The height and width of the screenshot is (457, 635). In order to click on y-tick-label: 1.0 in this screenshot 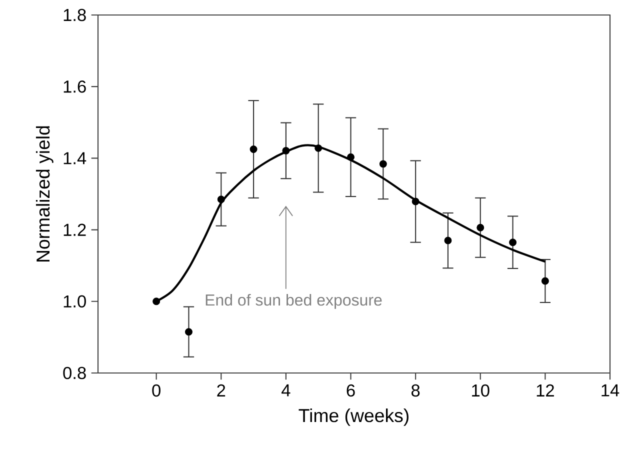, I will do `click(75, 301)`.